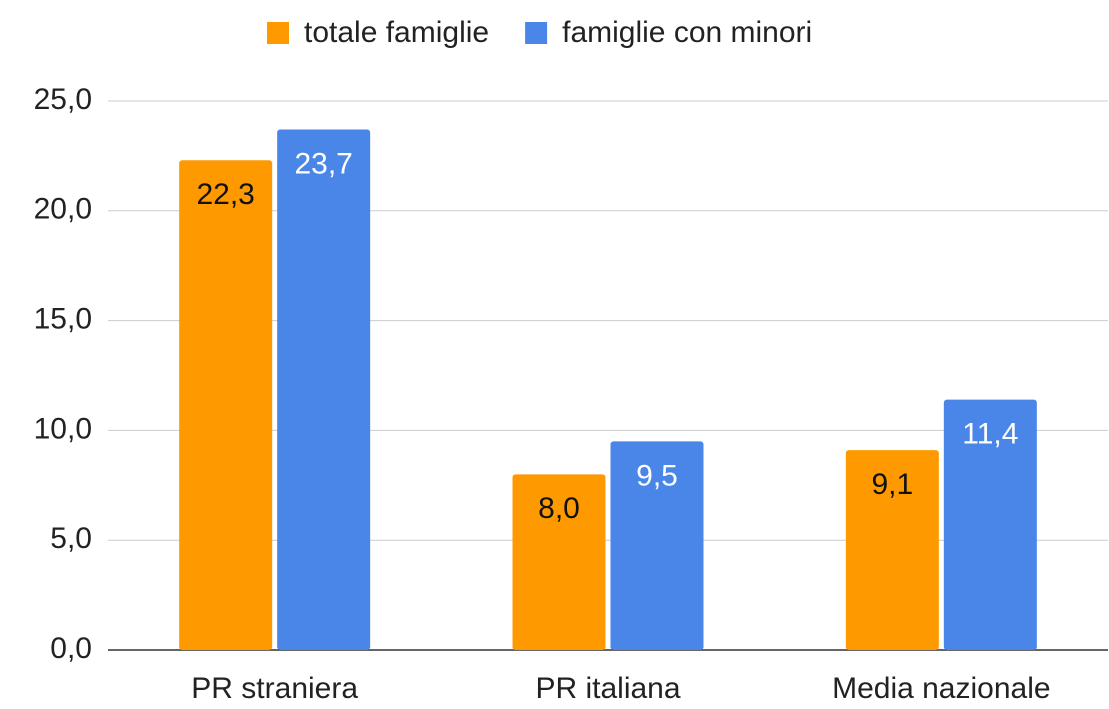  Describe the element at coordinates (396, 32) in the screenshot. I see `legend-label: totale famiglie` at that location.